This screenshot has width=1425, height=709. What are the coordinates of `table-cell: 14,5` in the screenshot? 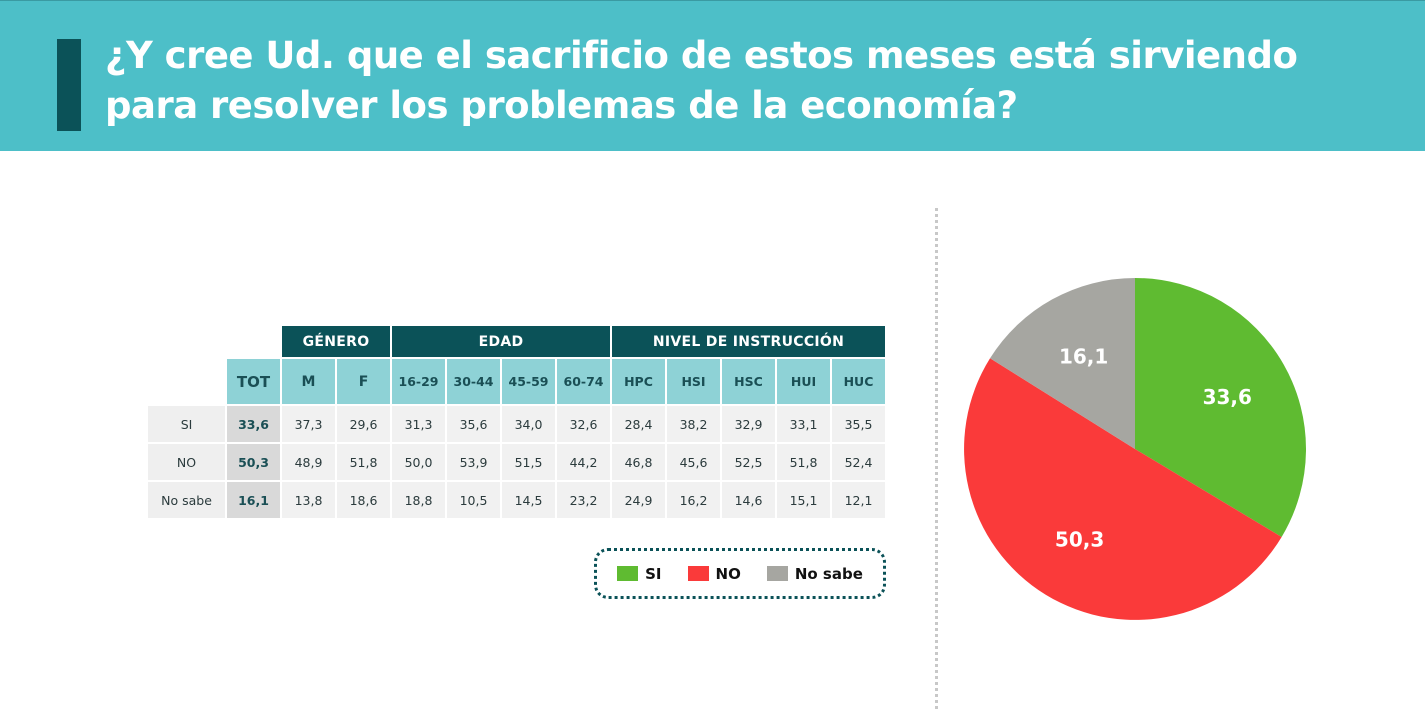 It's located at (528, 500).